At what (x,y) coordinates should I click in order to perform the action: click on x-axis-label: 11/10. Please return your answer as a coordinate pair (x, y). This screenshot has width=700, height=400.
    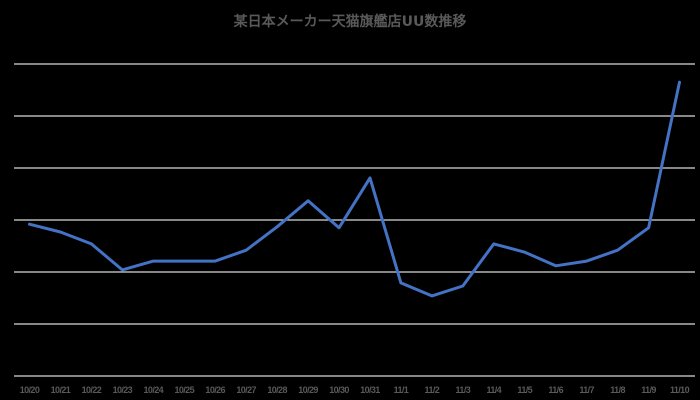
    Looking at the image, I should click on (679, 390).